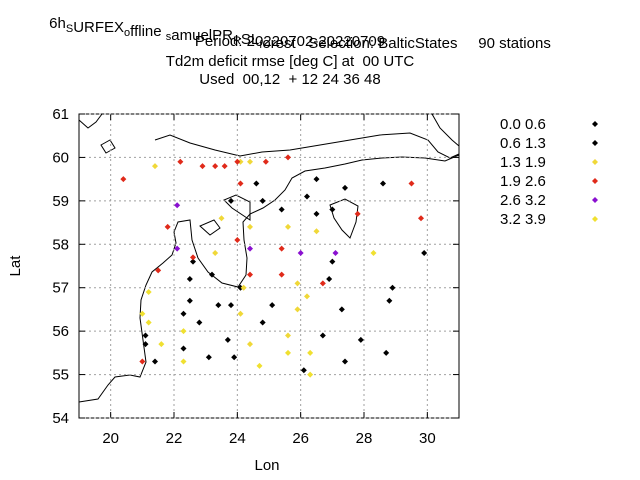 The image size is (640, 480). I want to click on x-tick-label: 24, so click(237, 438).